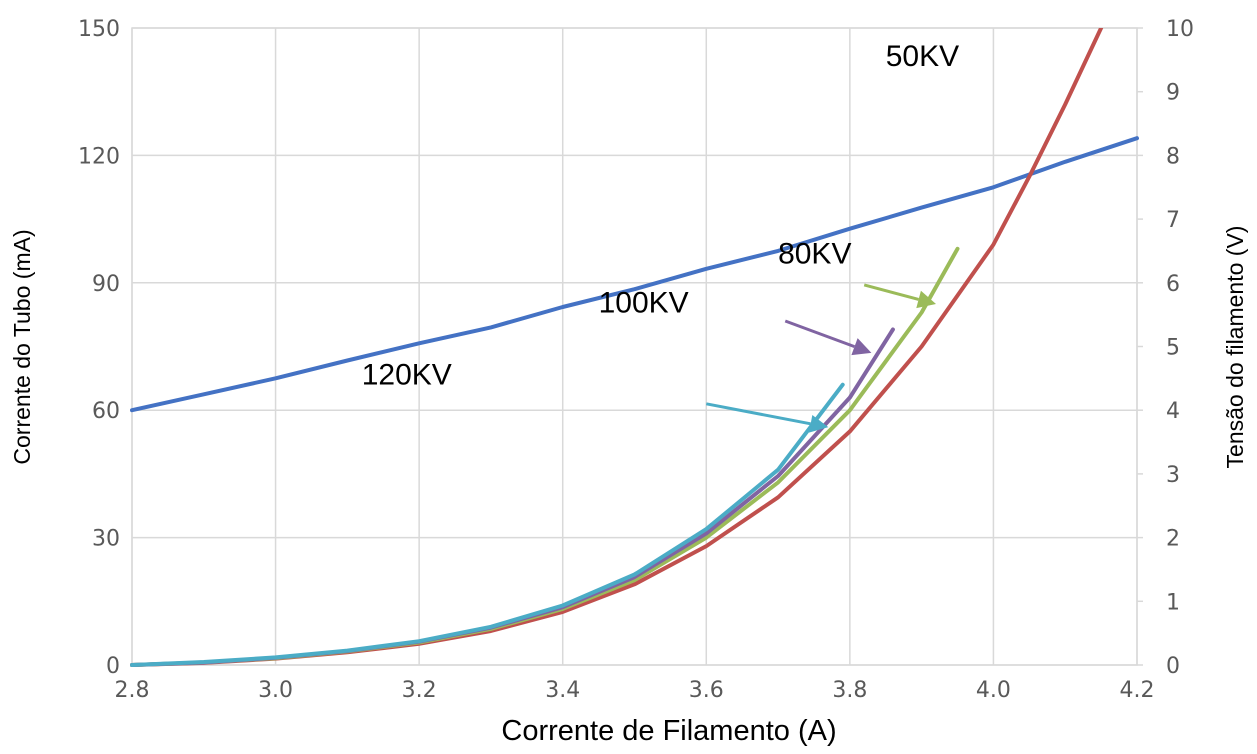  I want to click on y2-axis-ticks: 0 1 2 3 4 5 6 7 8 9 10, so click(1165, 348).